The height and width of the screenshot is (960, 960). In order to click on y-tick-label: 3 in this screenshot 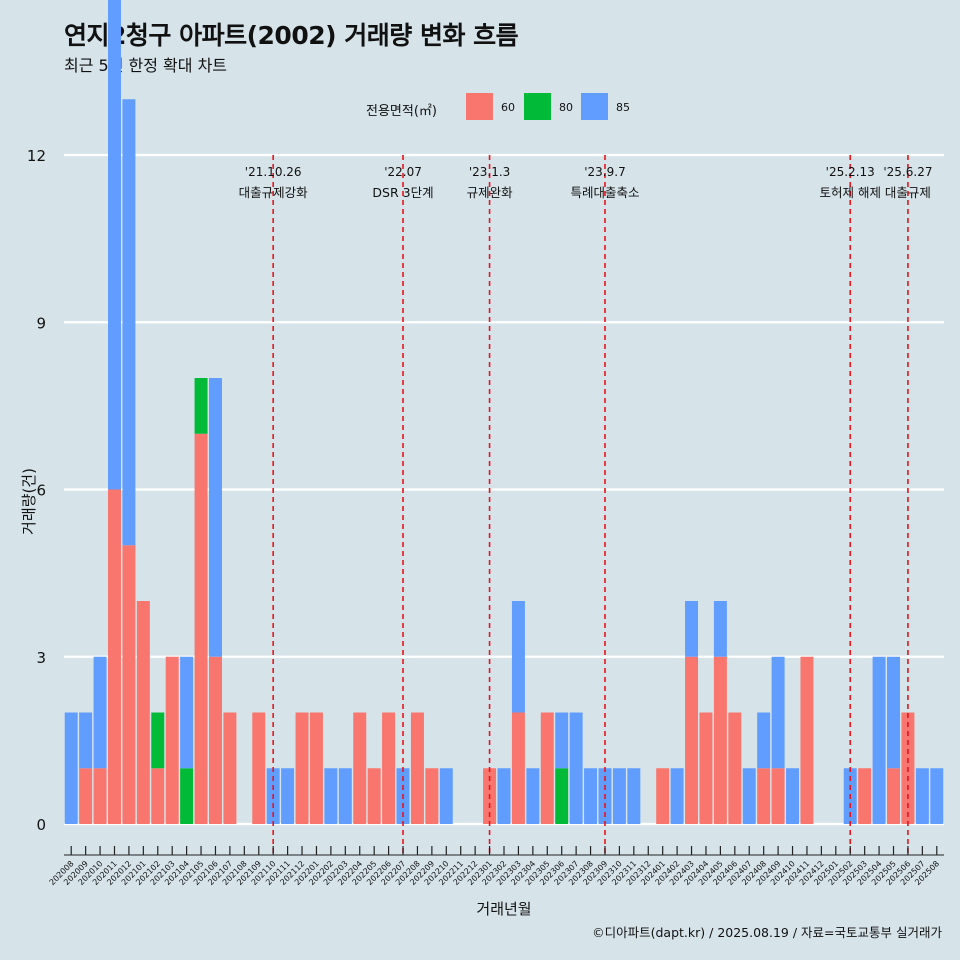, I will do `click(41, 658)`.